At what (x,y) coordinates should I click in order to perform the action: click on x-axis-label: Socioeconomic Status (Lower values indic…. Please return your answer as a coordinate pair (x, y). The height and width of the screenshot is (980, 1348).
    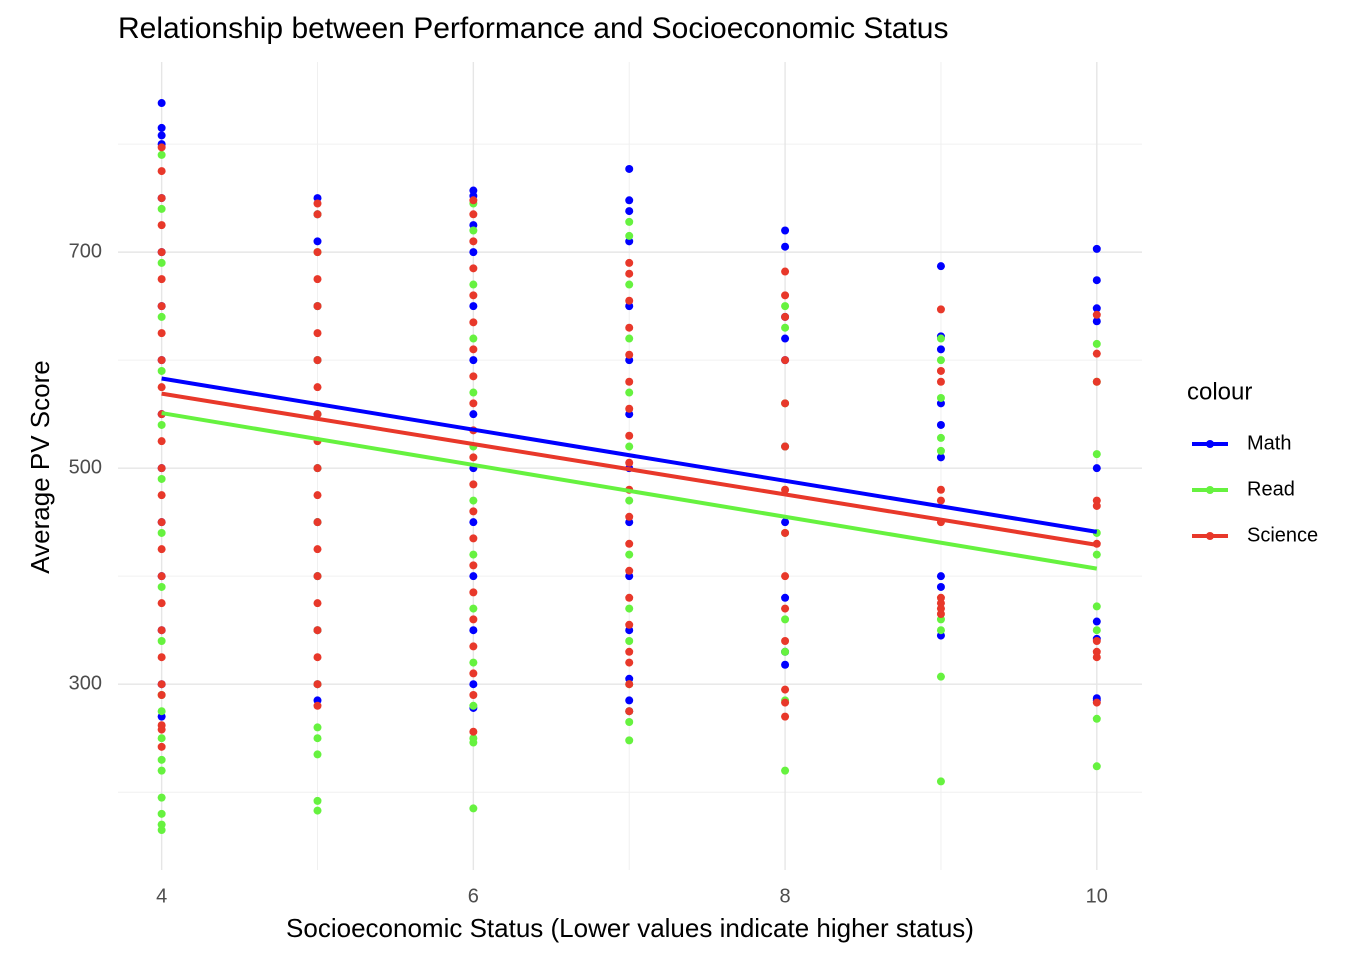
    Looking at the image, I should click on (630, 928).